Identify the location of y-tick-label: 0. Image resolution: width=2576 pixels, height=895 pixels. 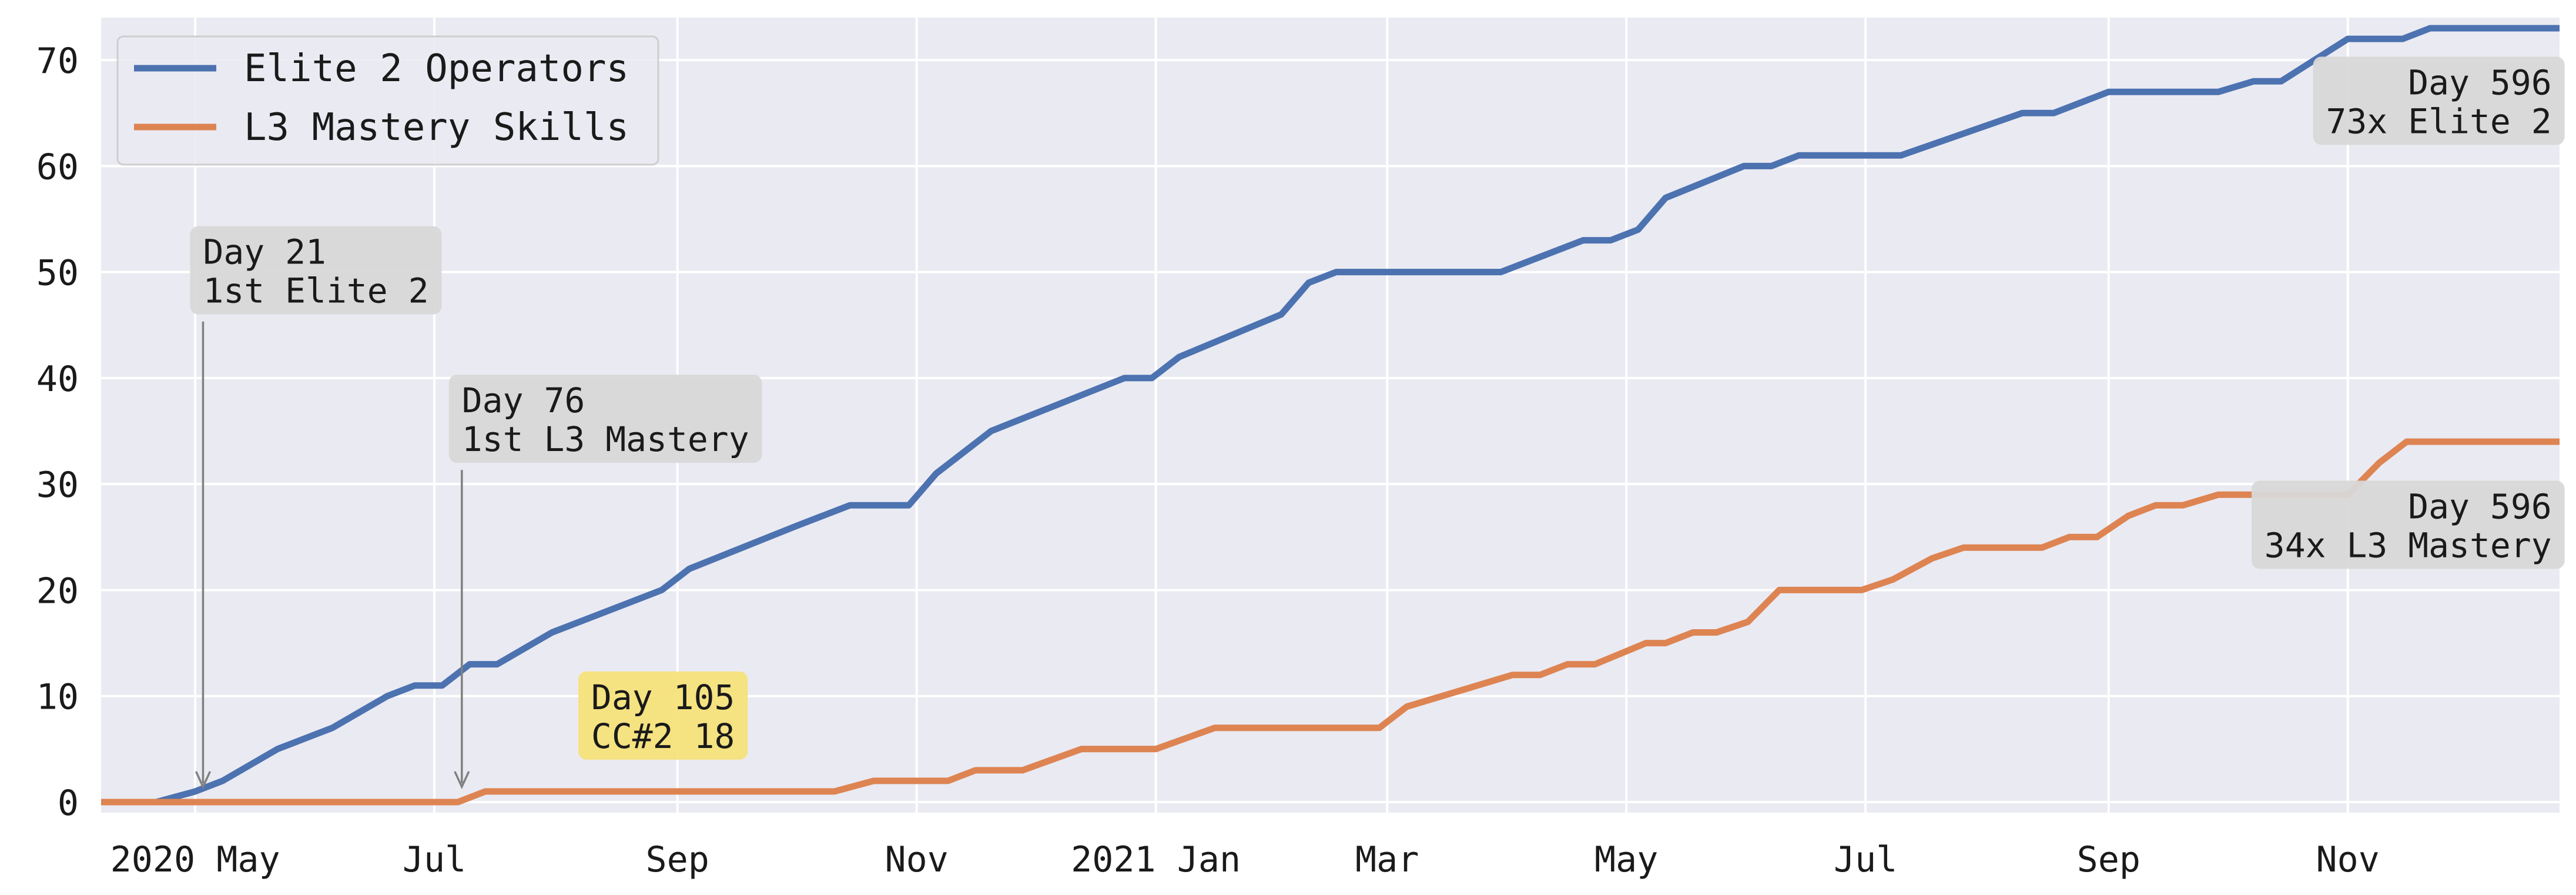
(68, 804).